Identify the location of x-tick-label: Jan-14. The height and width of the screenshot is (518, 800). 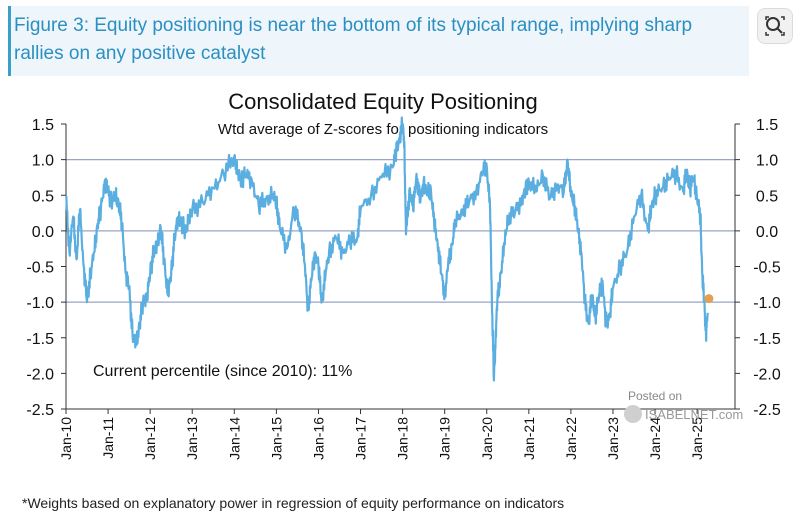
(234, 438).